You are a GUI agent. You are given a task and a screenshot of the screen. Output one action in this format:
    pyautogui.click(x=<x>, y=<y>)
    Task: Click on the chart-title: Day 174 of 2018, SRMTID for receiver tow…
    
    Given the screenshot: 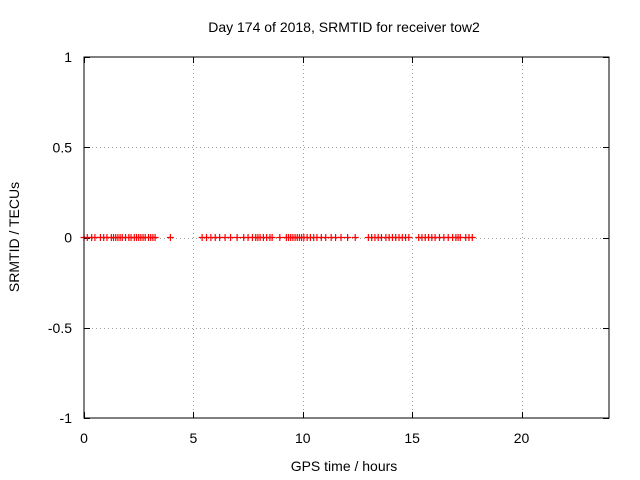 What is the action you would take?
    pyautogui.click(x=344, y=27)
    